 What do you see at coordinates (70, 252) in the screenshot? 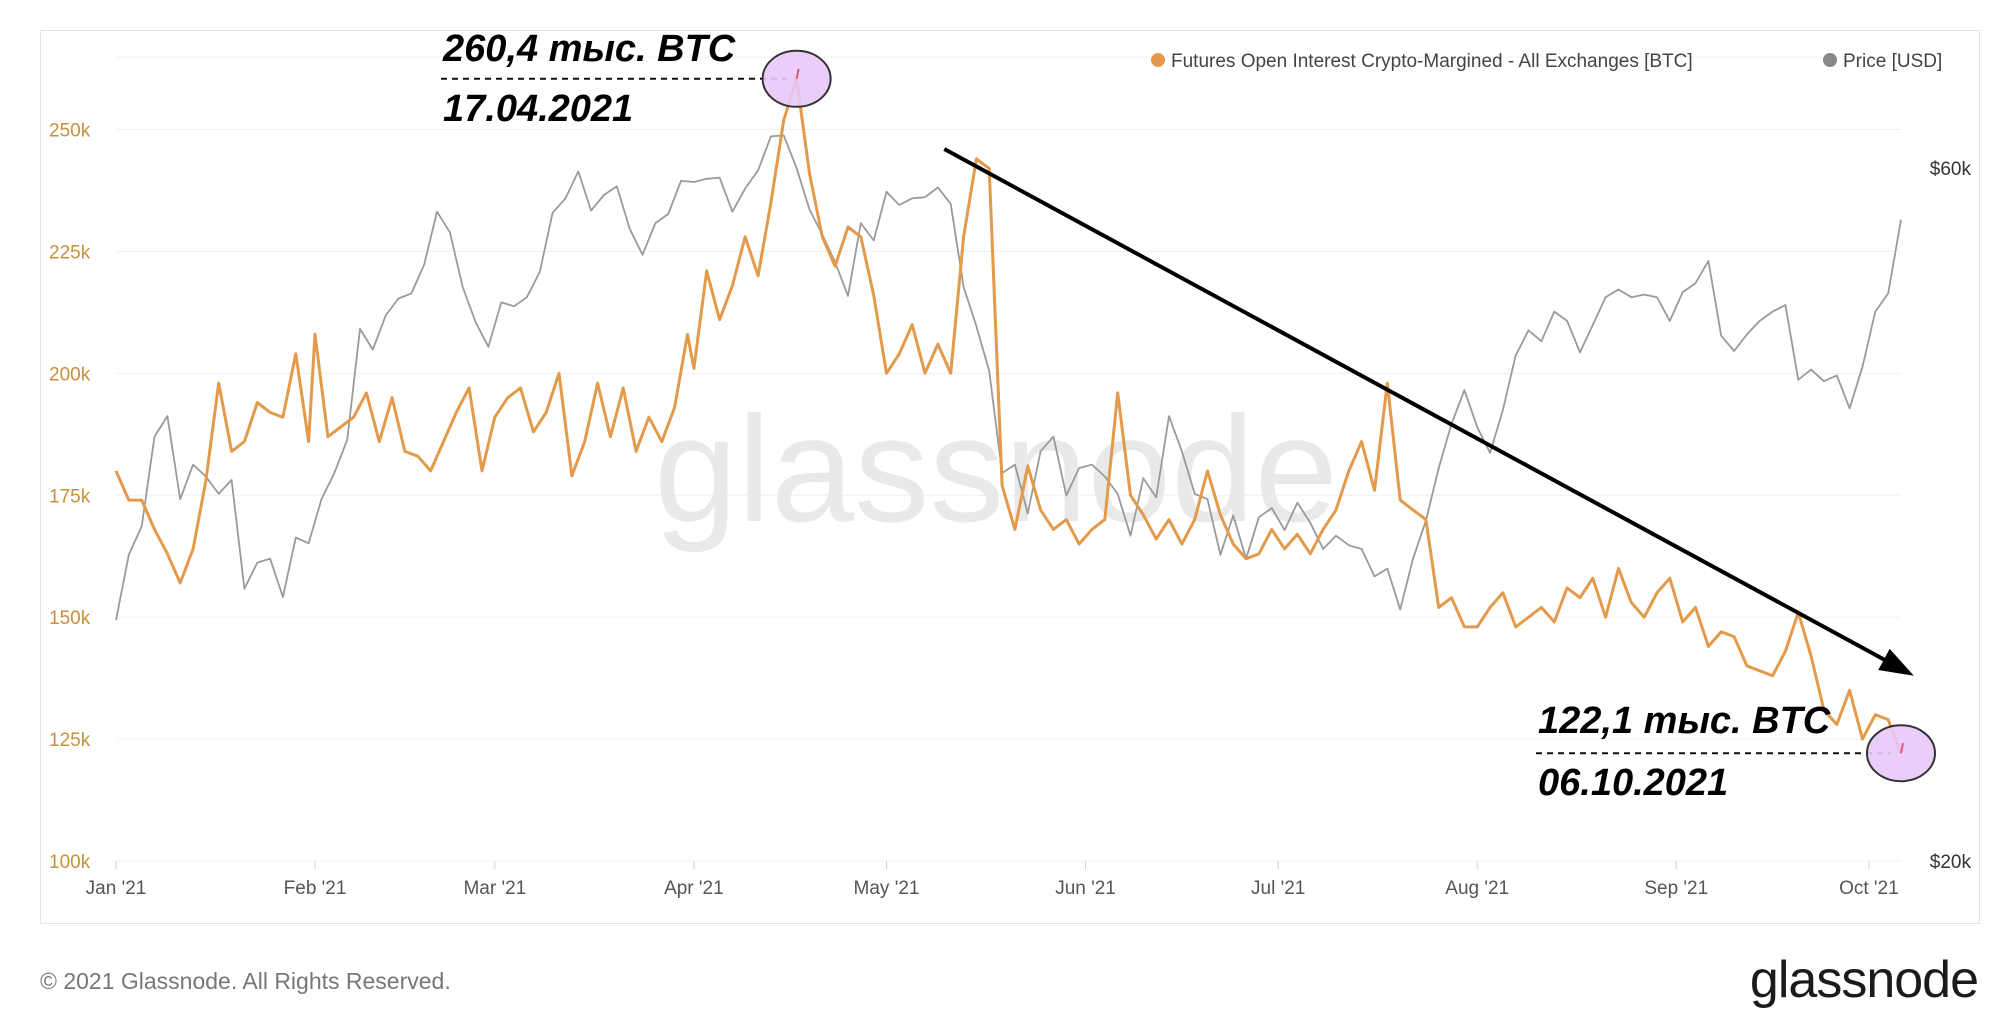
I see `y-left-tick-label: 225k` at bounding box center [70, 252].